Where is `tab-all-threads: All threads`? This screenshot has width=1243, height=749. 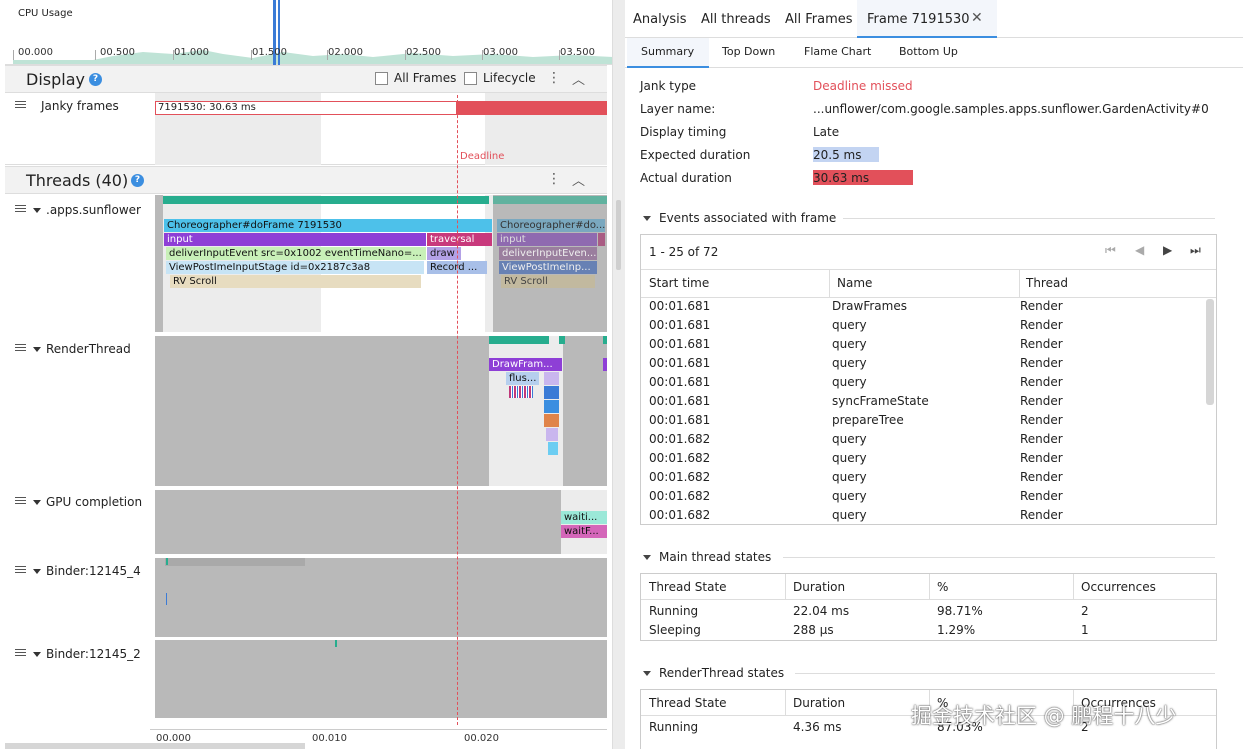
tab-all-threads: All threads is located at coordinates (736, 19).